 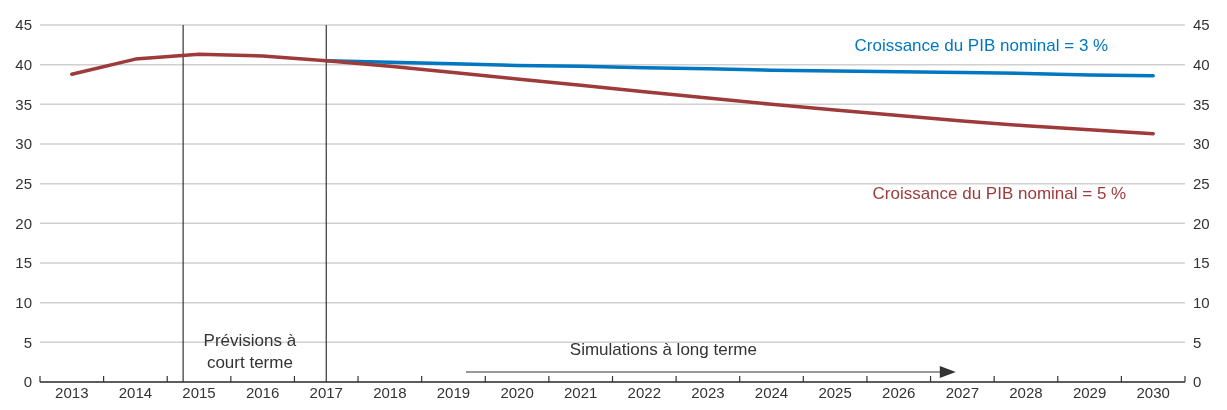 I want to click on x-tick-label: 2025, so click(x=835, y=392).